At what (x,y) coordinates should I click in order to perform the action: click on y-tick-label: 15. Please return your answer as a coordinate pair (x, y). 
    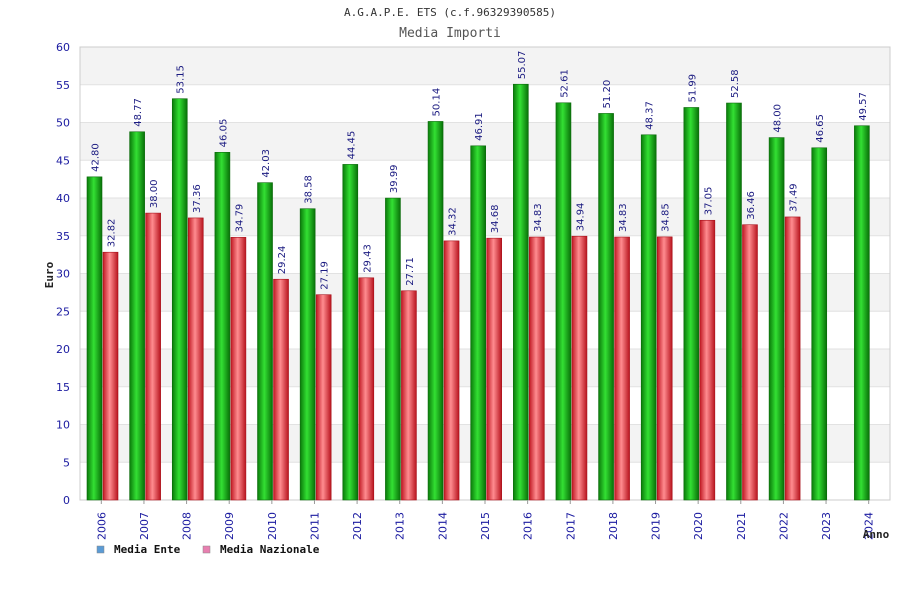
    Looking at the image, I should click on (63, 387).